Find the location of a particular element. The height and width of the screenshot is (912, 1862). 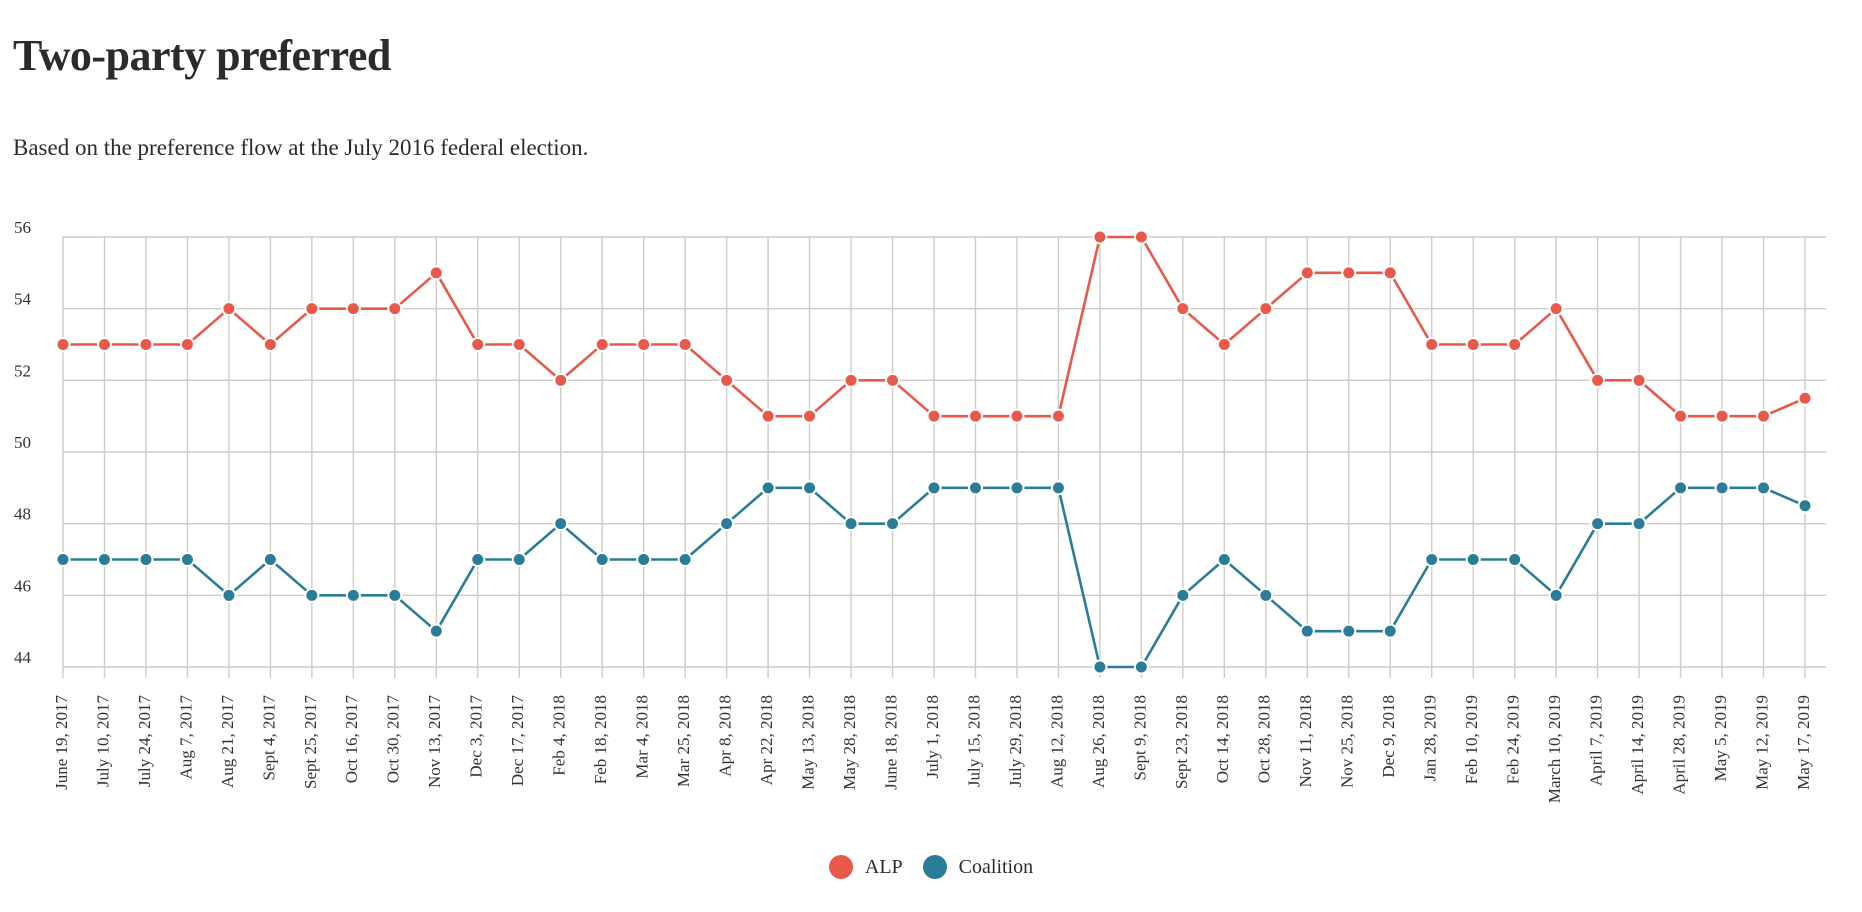

x-tick-label: Dec 9, 2018 is located at coordinates (1388, 736).